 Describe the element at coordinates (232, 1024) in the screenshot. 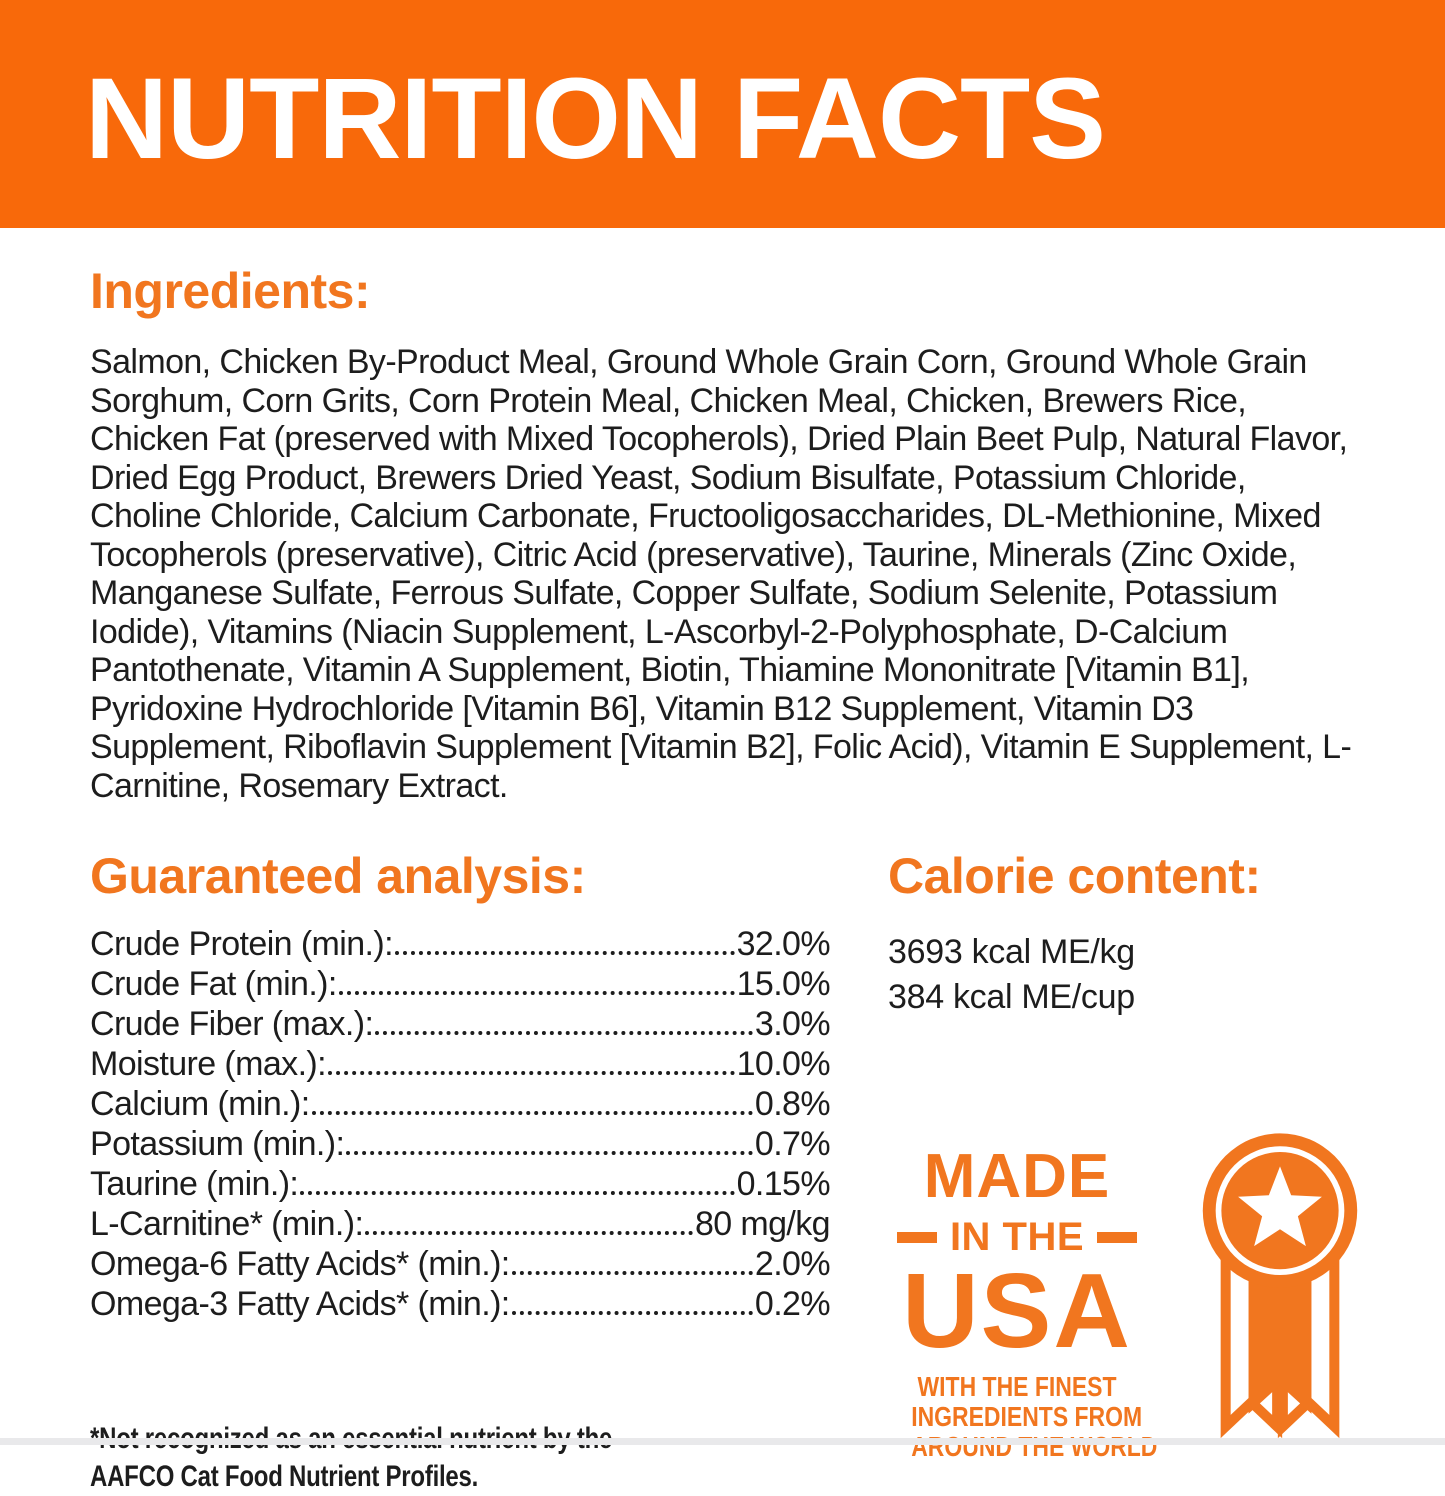

I see `analysis-label: Crude Fiber (max.):` at that location.